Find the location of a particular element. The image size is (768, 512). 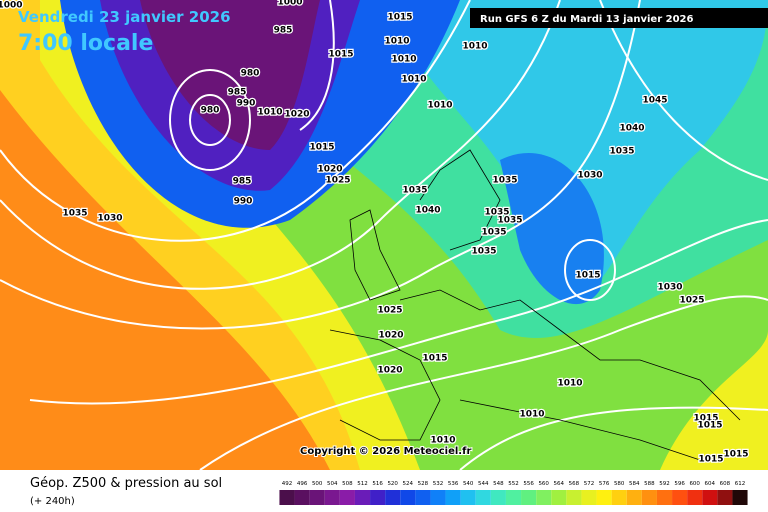

legend-value: 556 is located at coordinates (528, 484).